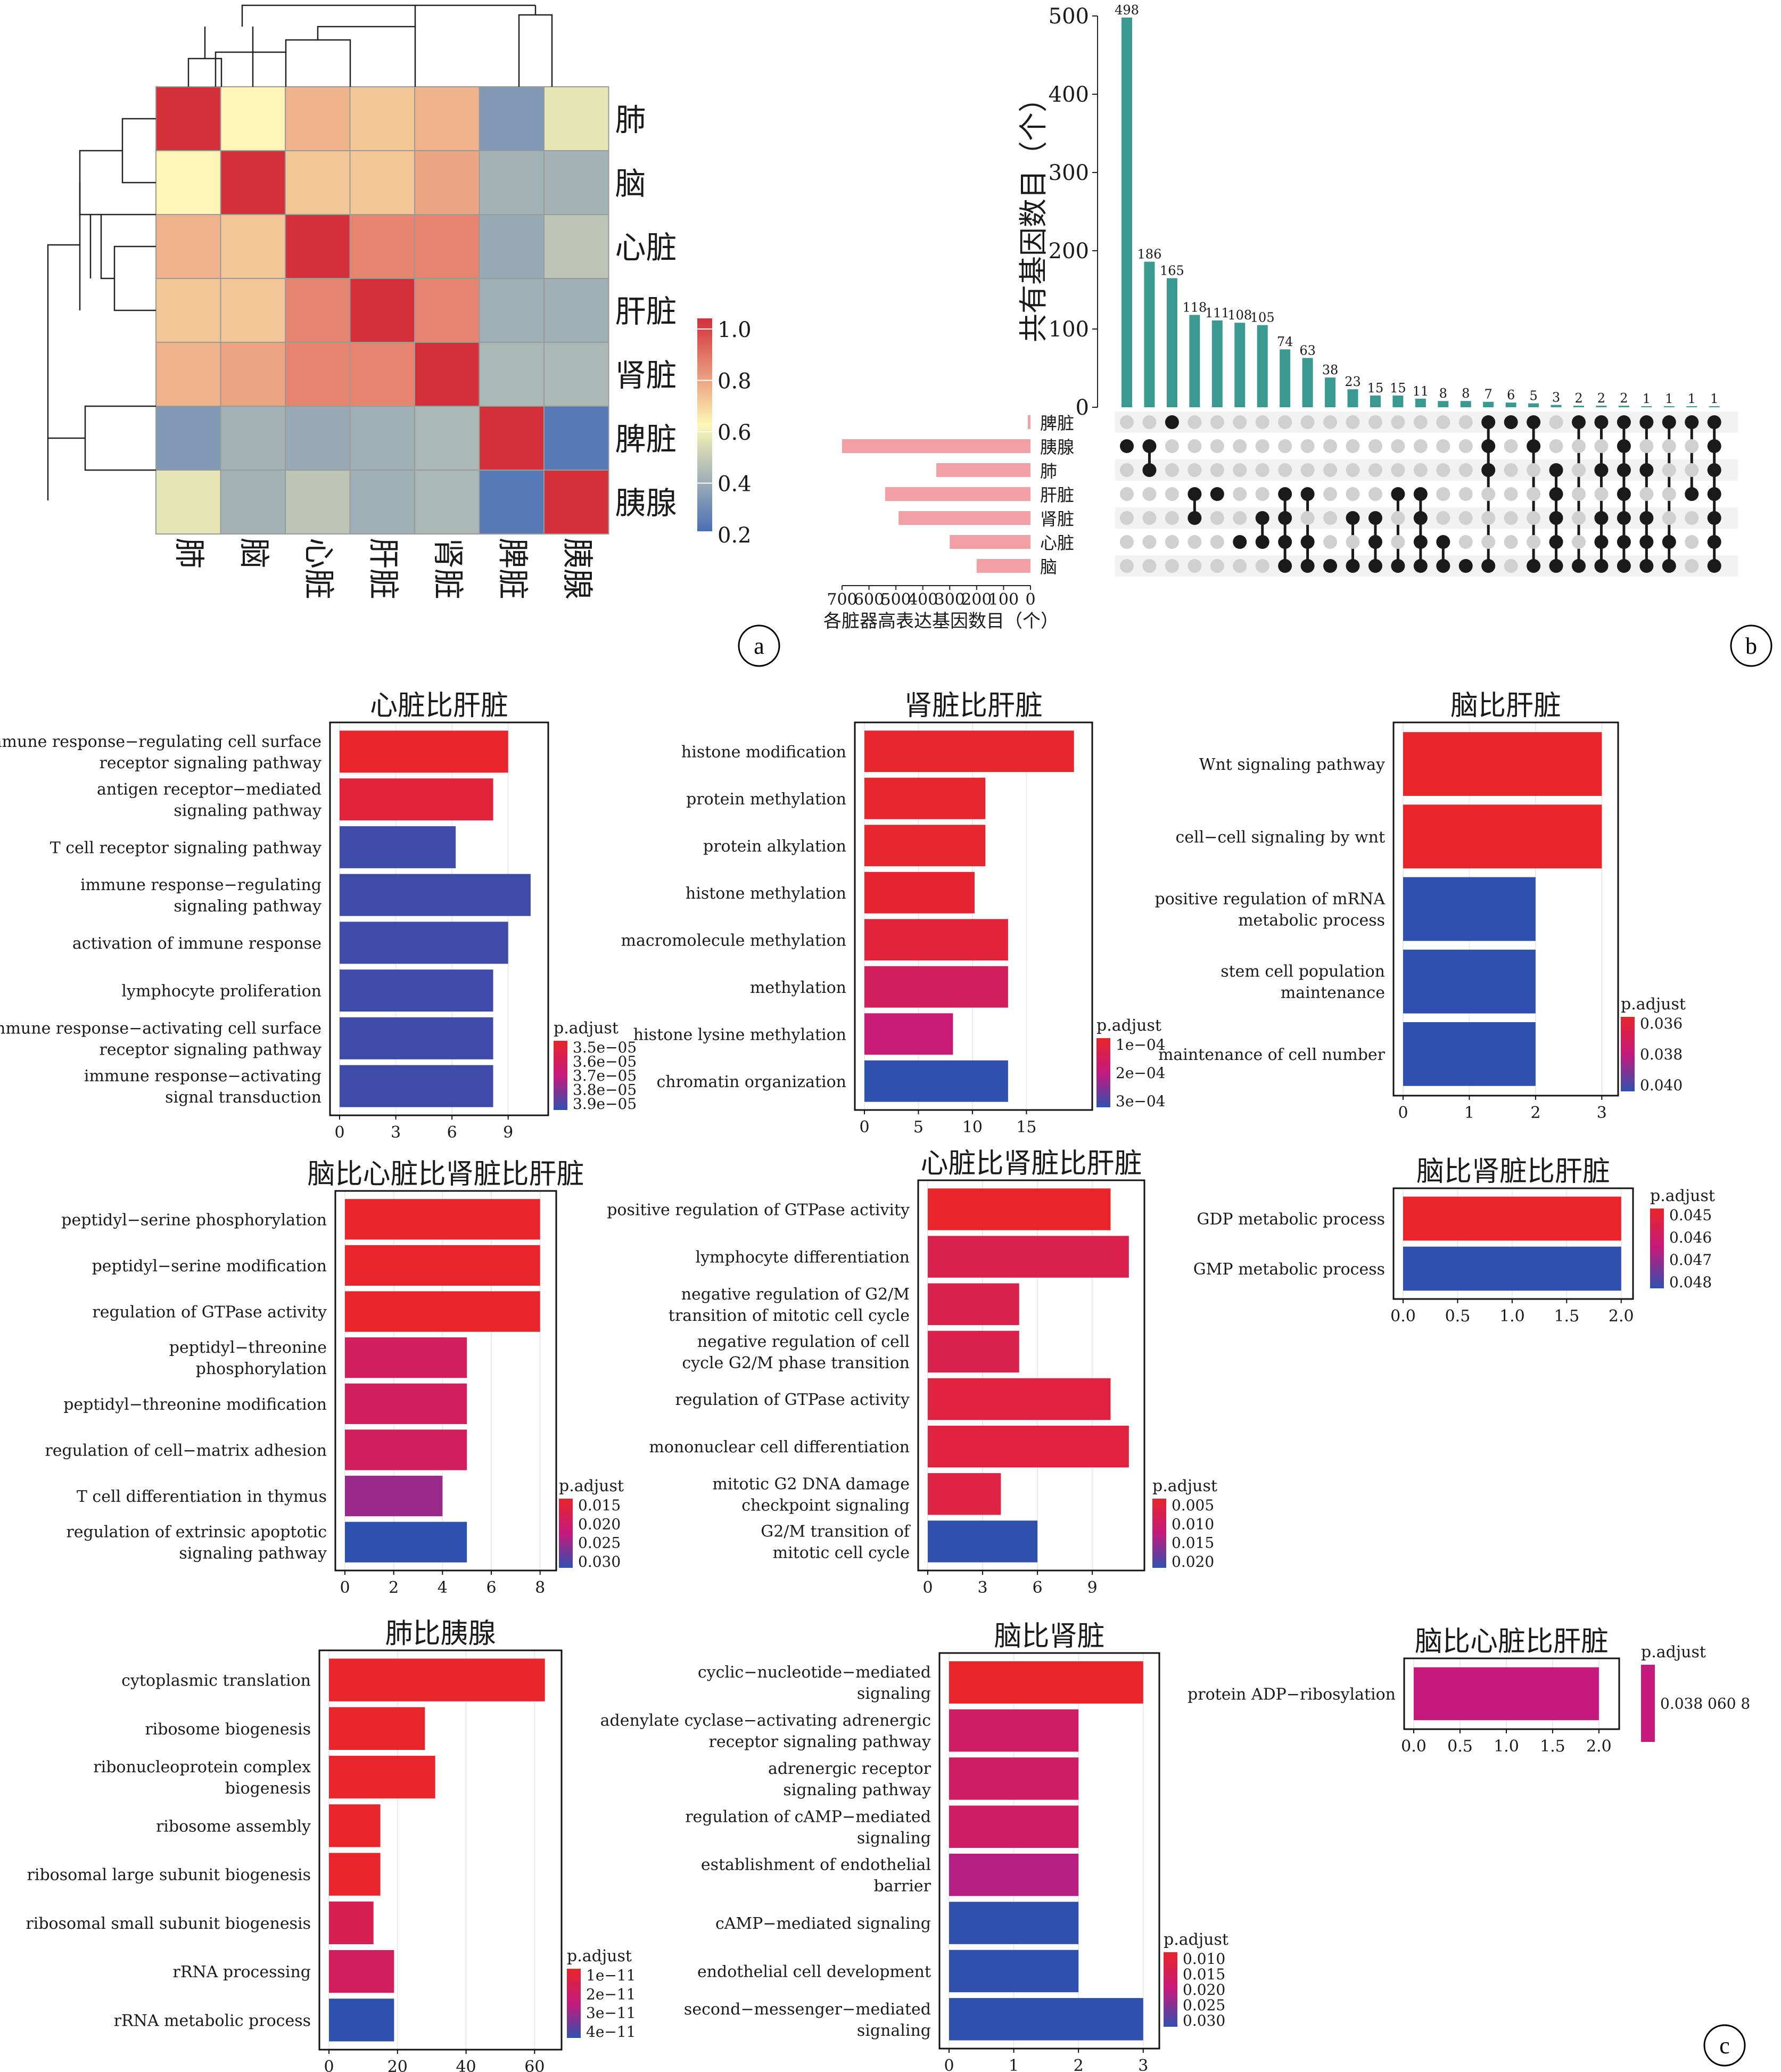  I want to click on intersection-bar-label: 186, so click(1149, 254).